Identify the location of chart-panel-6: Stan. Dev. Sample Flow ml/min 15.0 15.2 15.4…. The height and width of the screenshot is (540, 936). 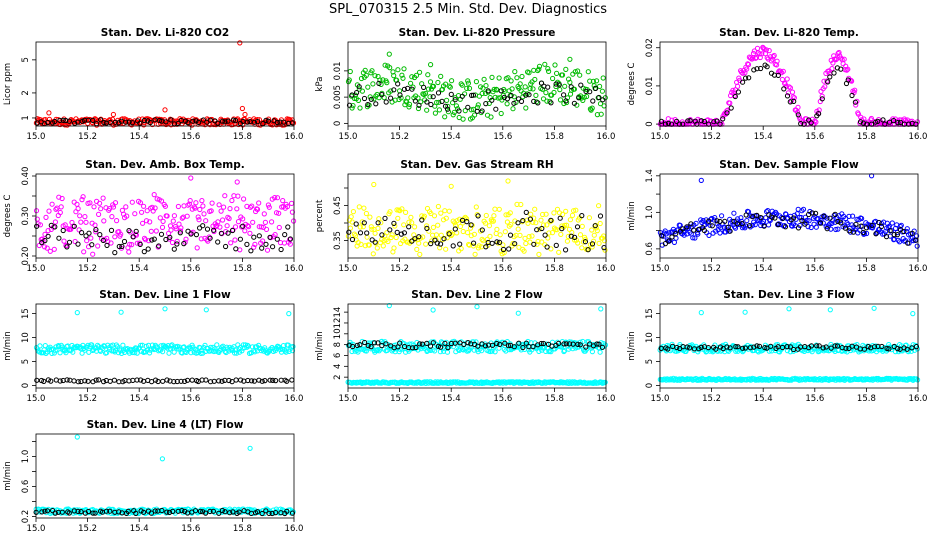
(777, 216).